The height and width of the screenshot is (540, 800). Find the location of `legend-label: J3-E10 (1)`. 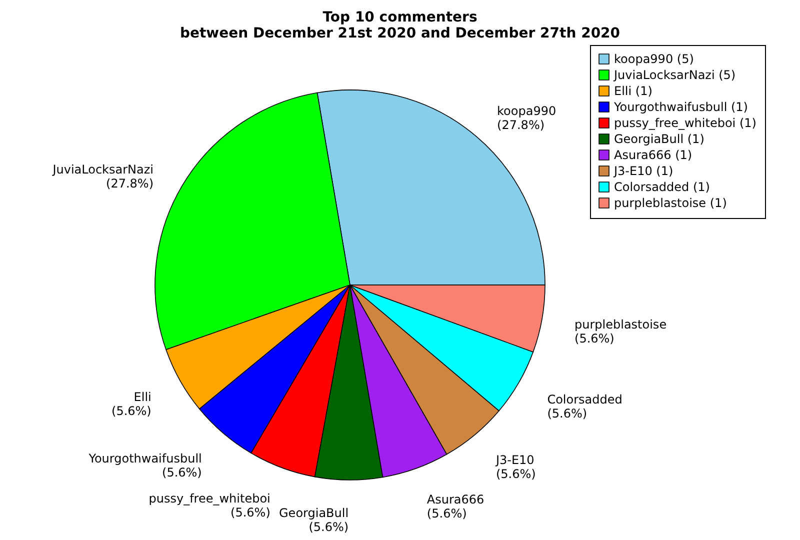

legend-label: J3-E10 (1) is located at coordinates (643, 171).